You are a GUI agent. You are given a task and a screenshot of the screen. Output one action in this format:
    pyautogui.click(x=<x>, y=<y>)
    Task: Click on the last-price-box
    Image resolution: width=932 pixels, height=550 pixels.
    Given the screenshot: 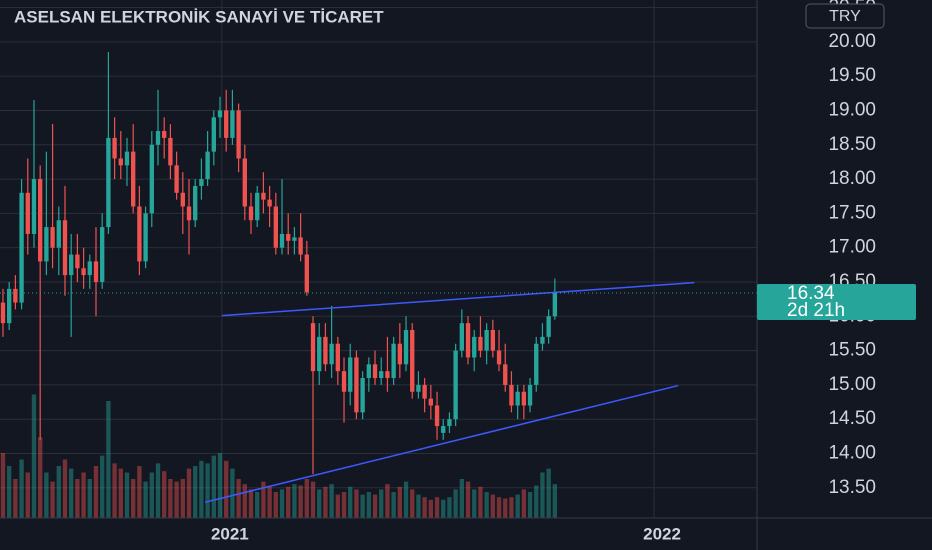 What is the action you would take?
    pyautogui.click(x=836, y=301)
    